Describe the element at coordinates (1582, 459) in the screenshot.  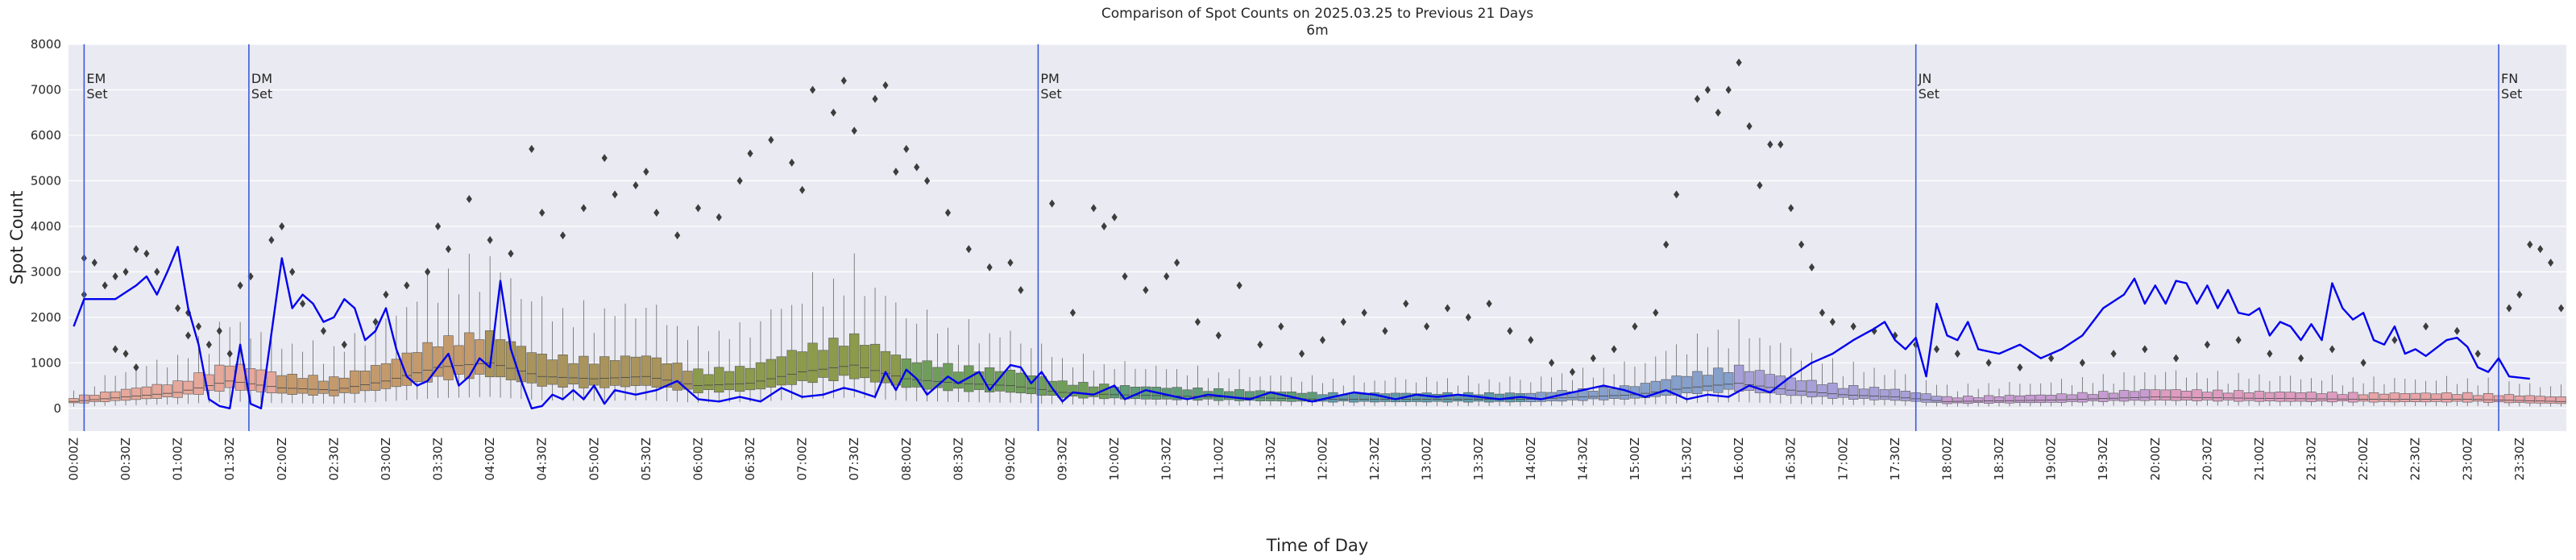
I see `x-tick-label: 14:30Z` at that location.